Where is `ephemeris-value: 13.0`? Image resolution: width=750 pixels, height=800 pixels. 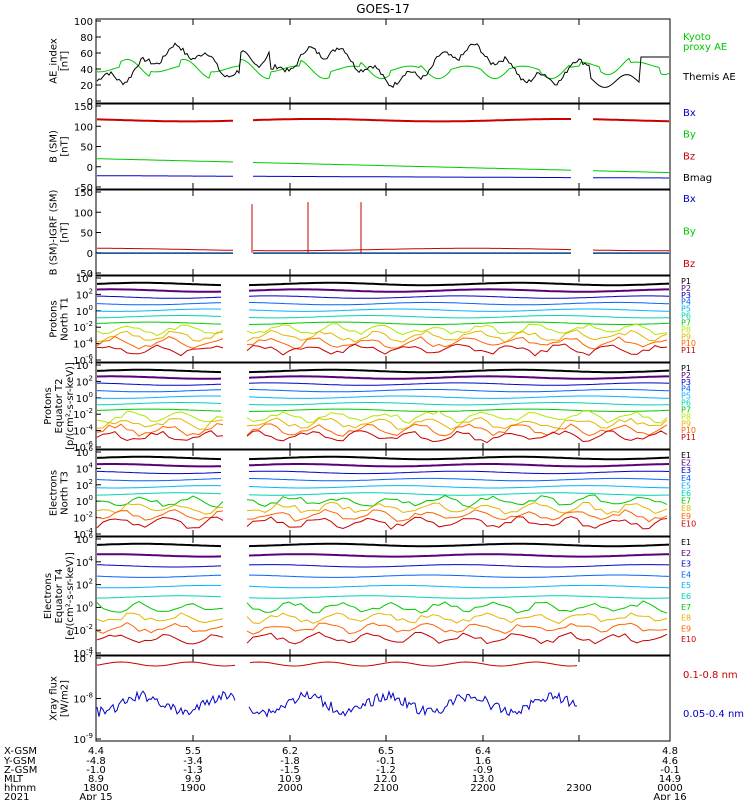
ephemeris-value: 13.0 is located at coordinates (483, 779).